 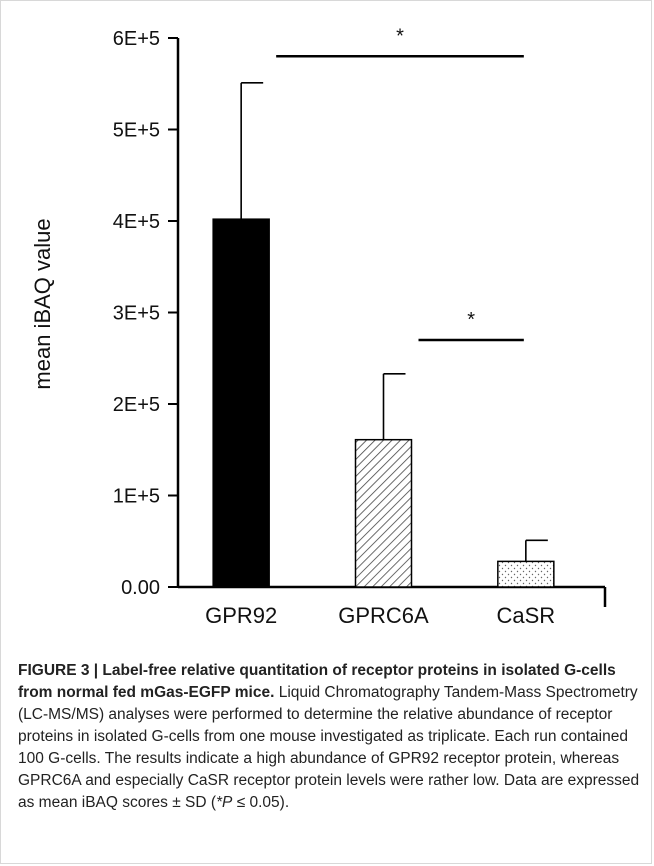 What do you see at coordinates (261, 802) in the screenshot?
I see `caption-p-rest: ≤ 0.05).` at bounding box center [261, 802].